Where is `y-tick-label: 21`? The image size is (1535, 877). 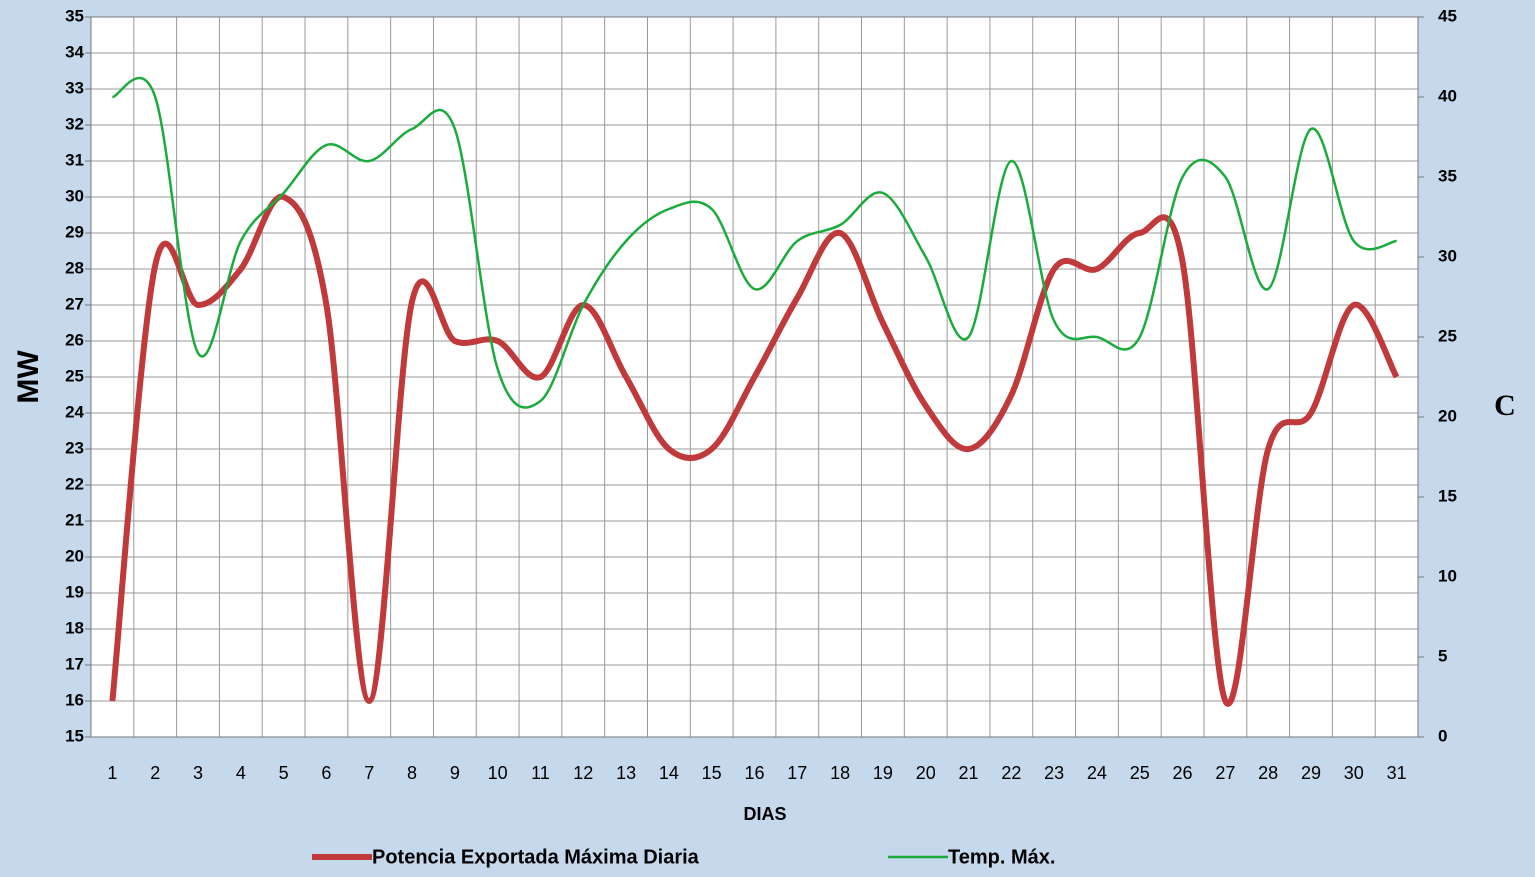
y-tick-label: 21 is located at coordinates (74, 519).